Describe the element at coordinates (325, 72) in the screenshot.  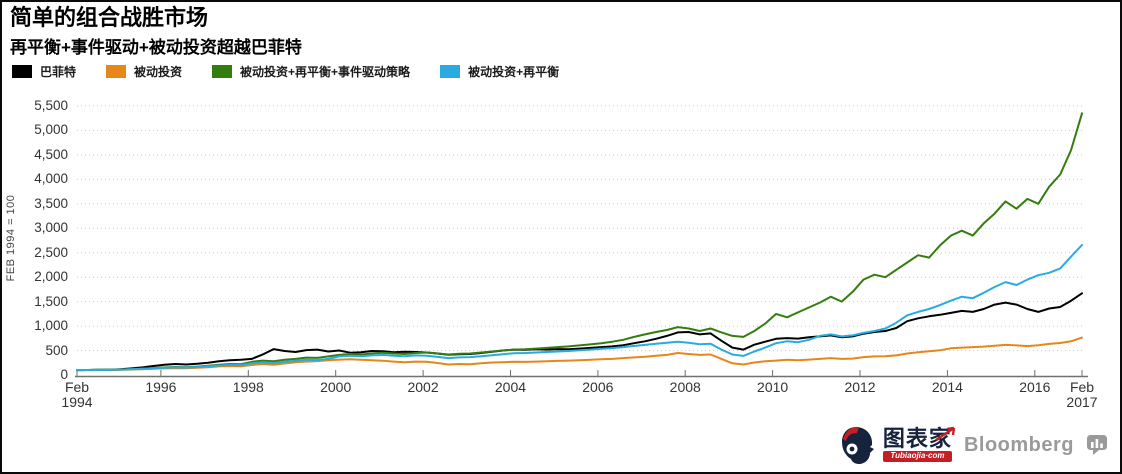
I see `legend-label: 被动投资+再平衡+事件驱动策略` at that location.